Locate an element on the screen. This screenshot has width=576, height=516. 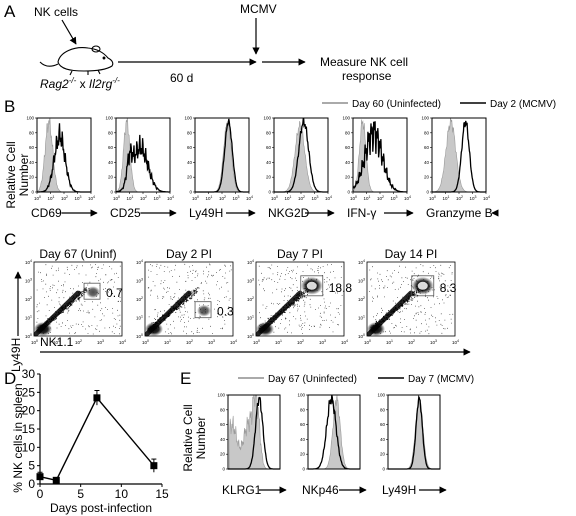
nk-transfer-arrow is located at coordinates (69, 32).